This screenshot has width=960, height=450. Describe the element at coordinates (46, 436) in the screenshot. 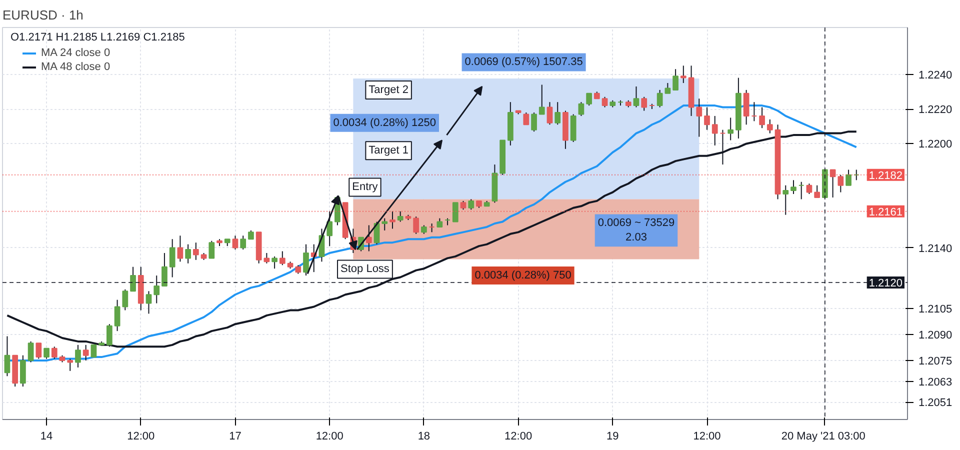

I see `x-tick-label: 14` at that location.